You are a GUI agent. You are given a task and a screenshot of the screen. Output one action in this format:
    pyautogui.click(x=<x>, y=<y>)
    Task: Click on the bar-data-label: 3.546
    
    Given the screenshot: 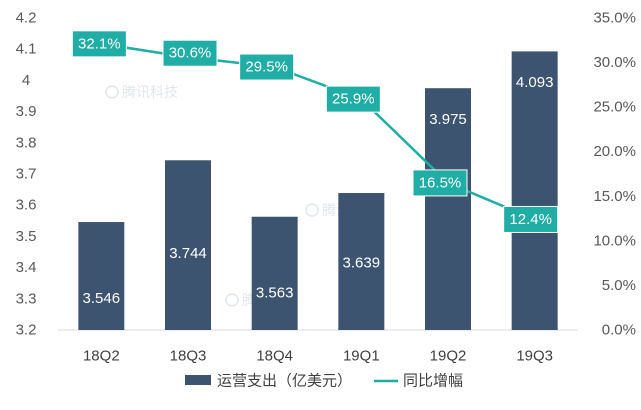 What is the action you would take?
    pyautogui.click(x=102, y=298)
    